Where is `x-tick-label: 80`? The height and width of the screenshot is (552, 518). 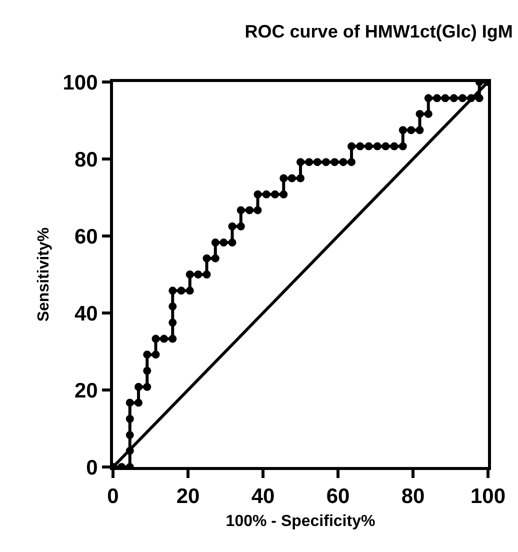 x-tick-label: 80 is located at coordinates (413, 496).